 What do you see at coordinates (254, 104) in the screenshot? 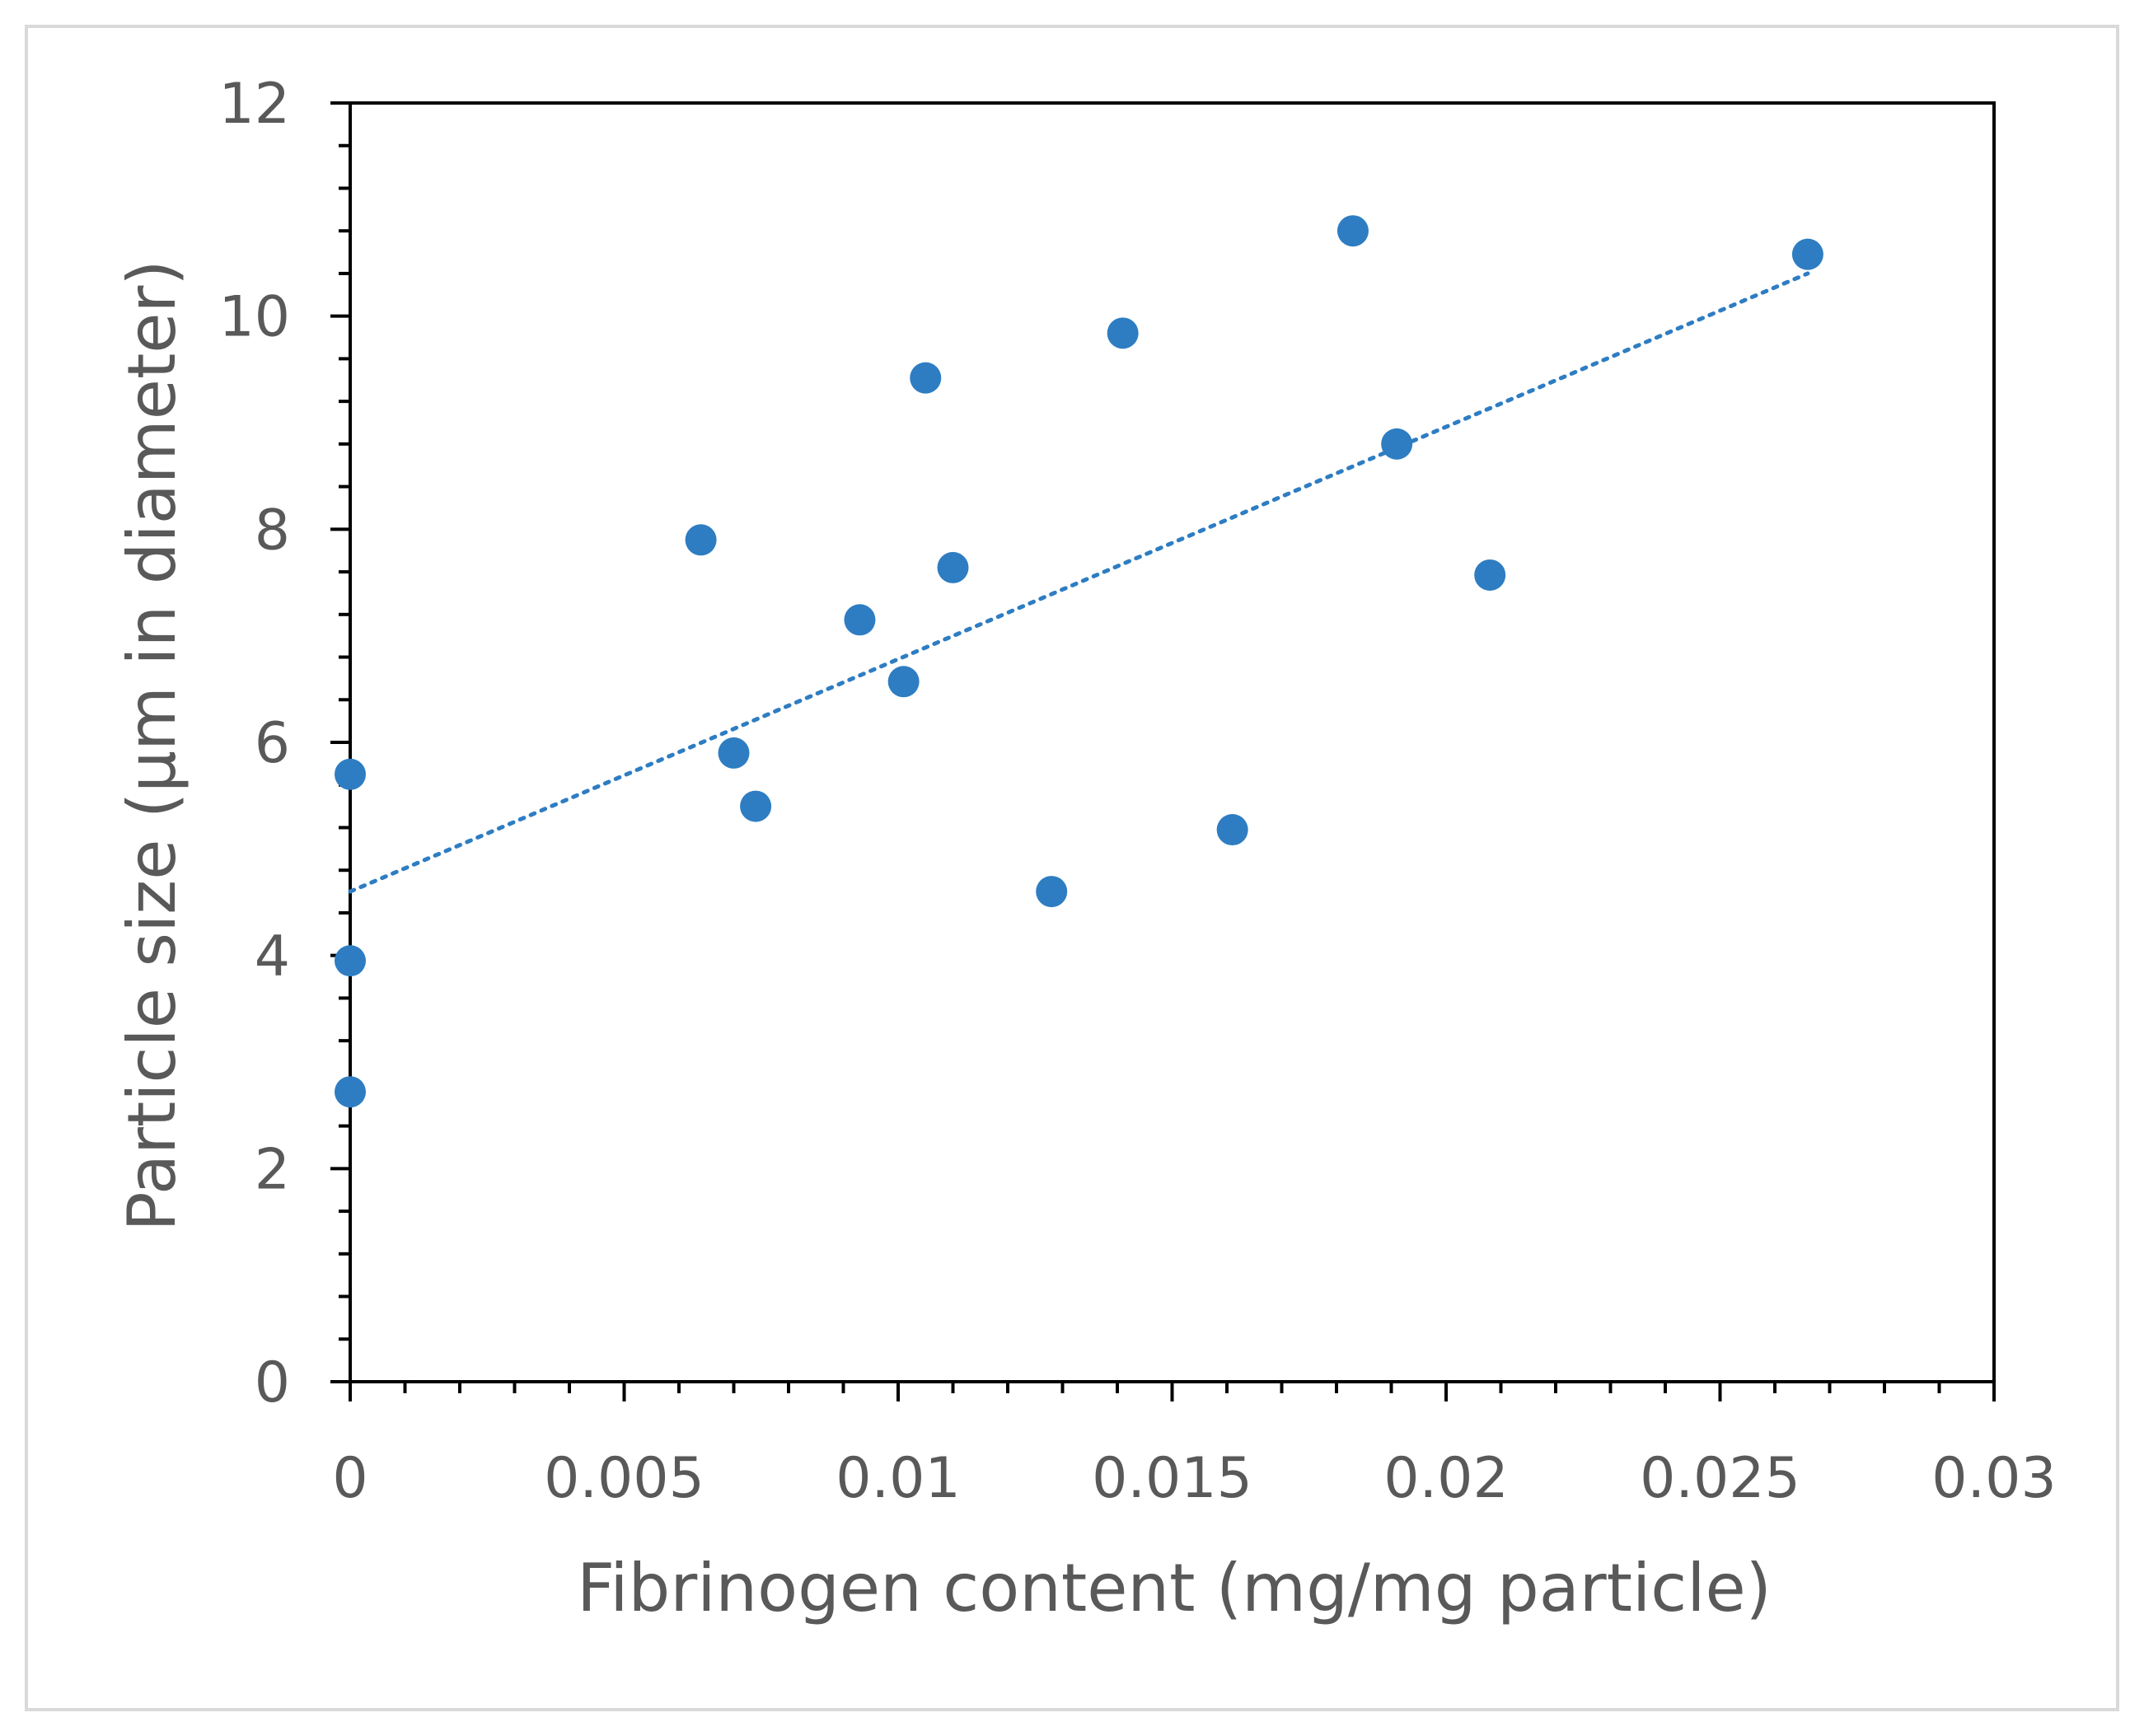
I see `y-tick-label: 12` at bounding box center [254, 104].